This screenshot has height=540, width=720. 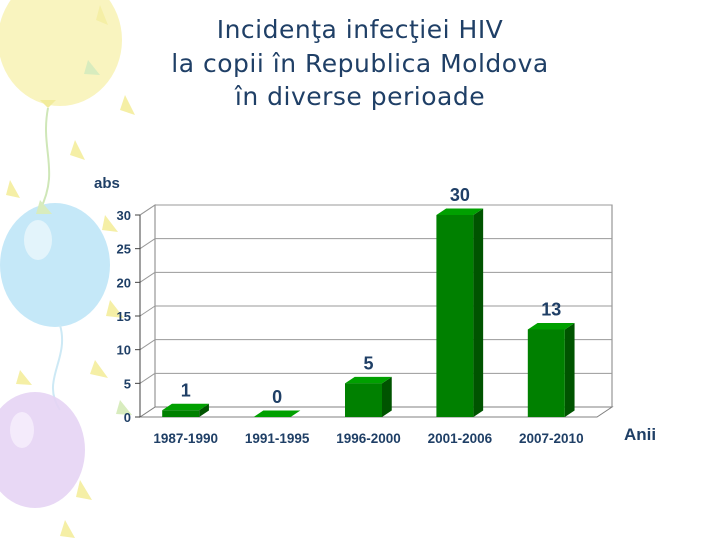 I want to click on x-tick-label: 1996-2000, so click(x=368, y=438).